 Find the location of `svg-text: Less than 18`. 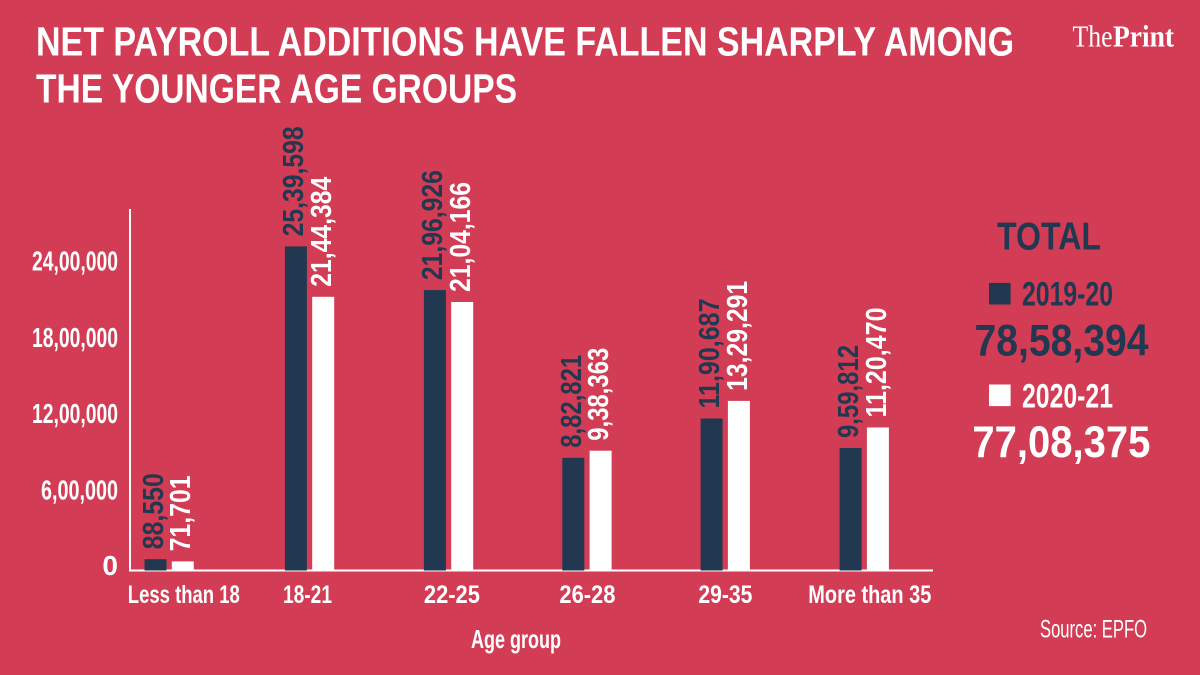

svg-text: Less than 18 is located at coordinates (184, 595).